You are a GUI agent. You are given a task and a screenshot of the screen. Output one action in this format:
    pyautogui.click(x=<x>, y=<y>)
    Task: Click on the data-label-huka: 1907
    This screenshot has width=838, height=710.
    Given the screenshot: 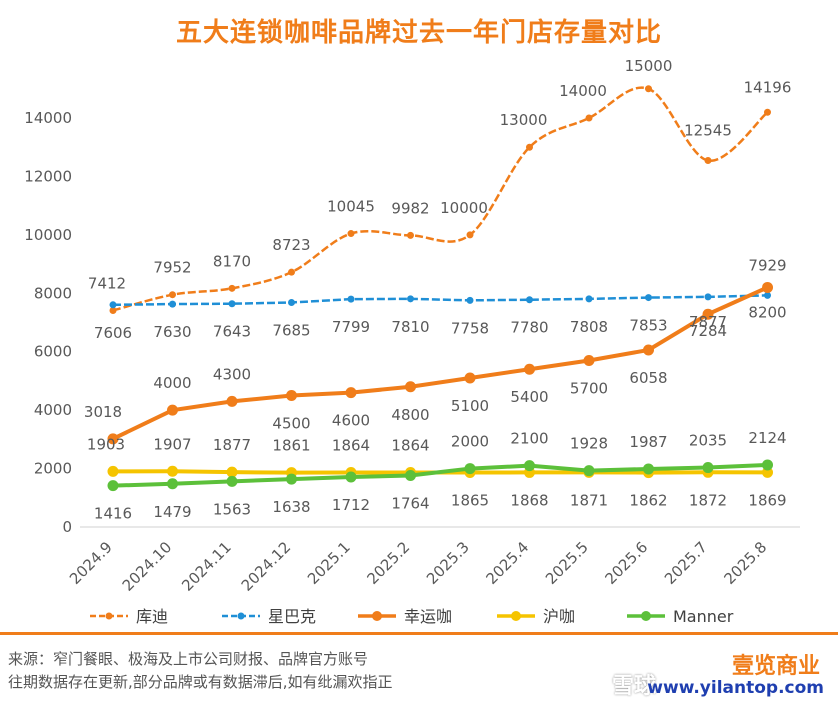 What is the action you would take?
    pyautogui.click(x=172, y=444)
    